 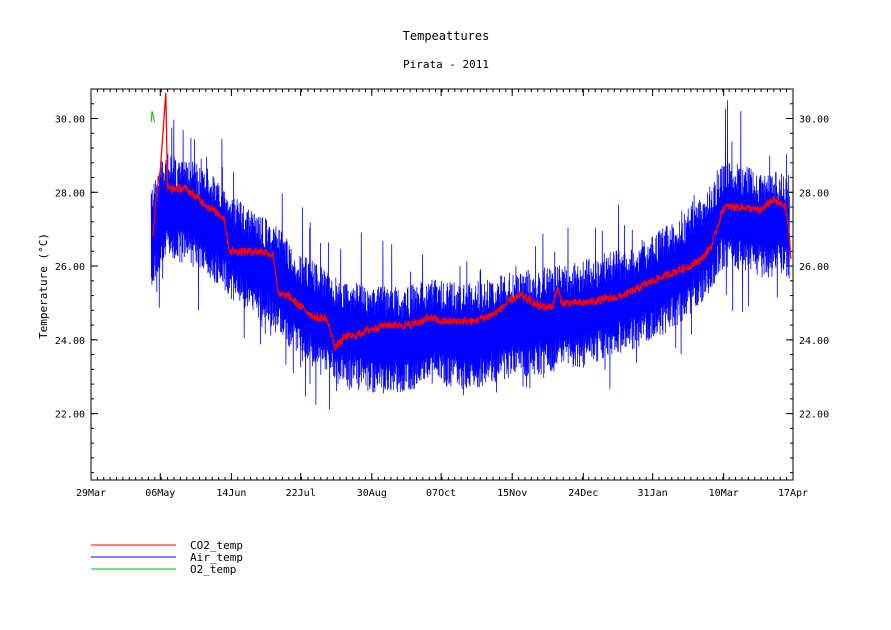 I want to click on x-tick-label: 06May, so click(x=160, y=493).